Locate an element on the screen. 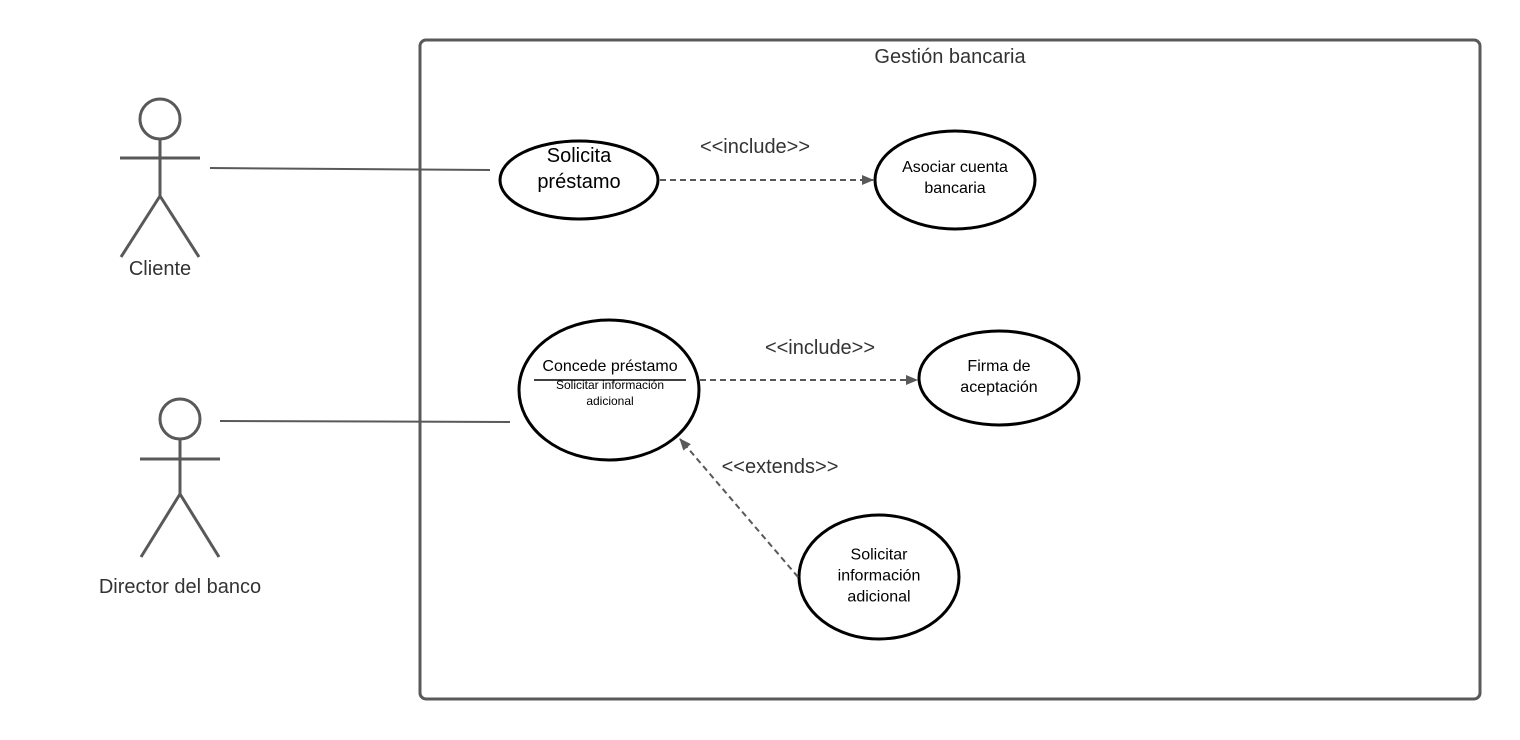 The image size is (1520, 740). include-label-2: <<include>> is located at coordinates (820, 348).